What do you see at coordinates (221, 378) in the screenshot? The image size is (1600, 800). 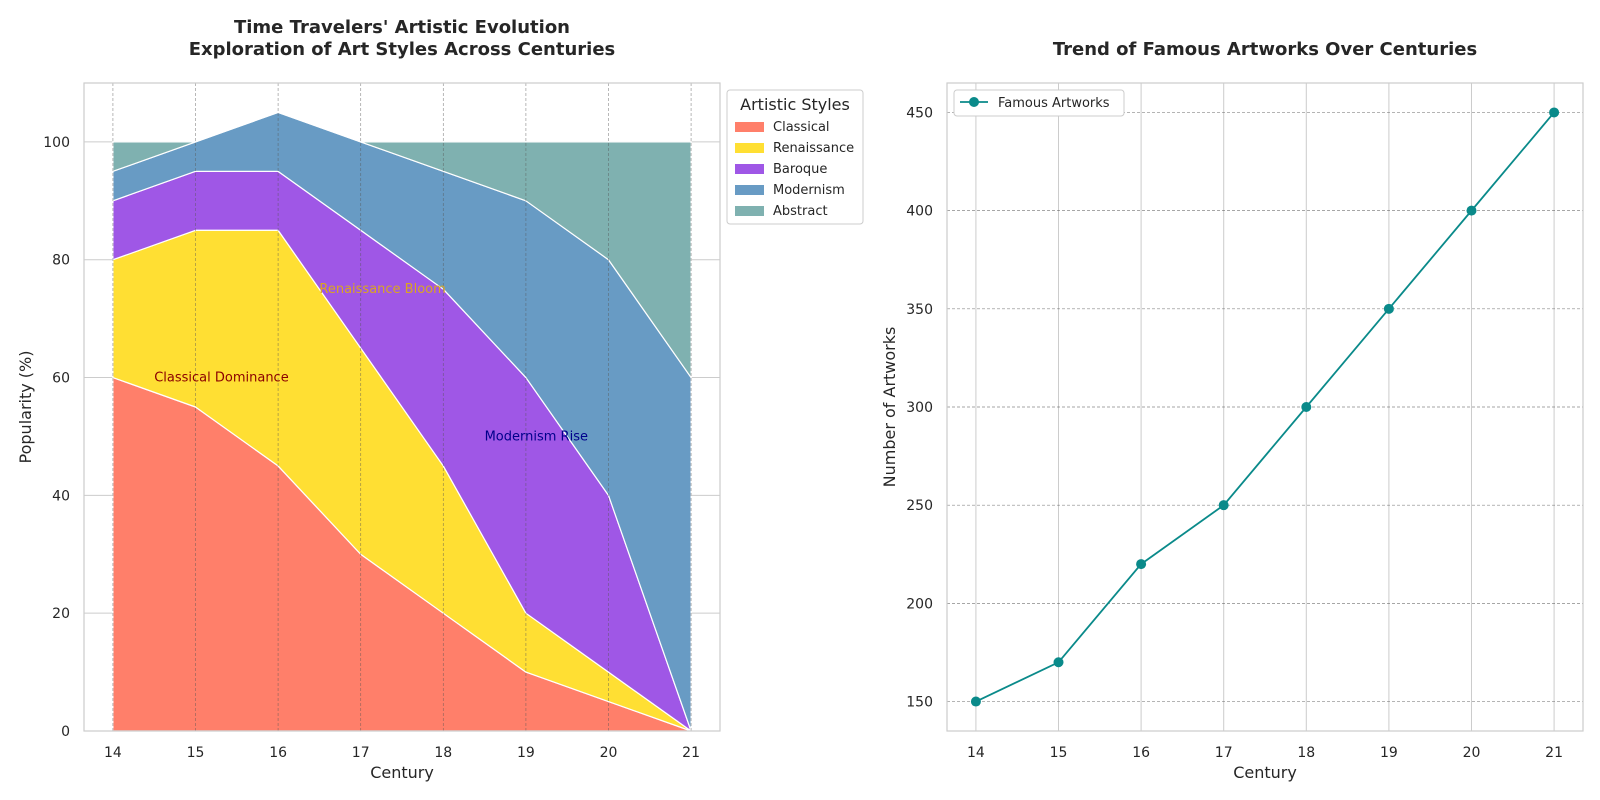 I see `annotation: Classical Dominance` at bounding box center [221, 378].